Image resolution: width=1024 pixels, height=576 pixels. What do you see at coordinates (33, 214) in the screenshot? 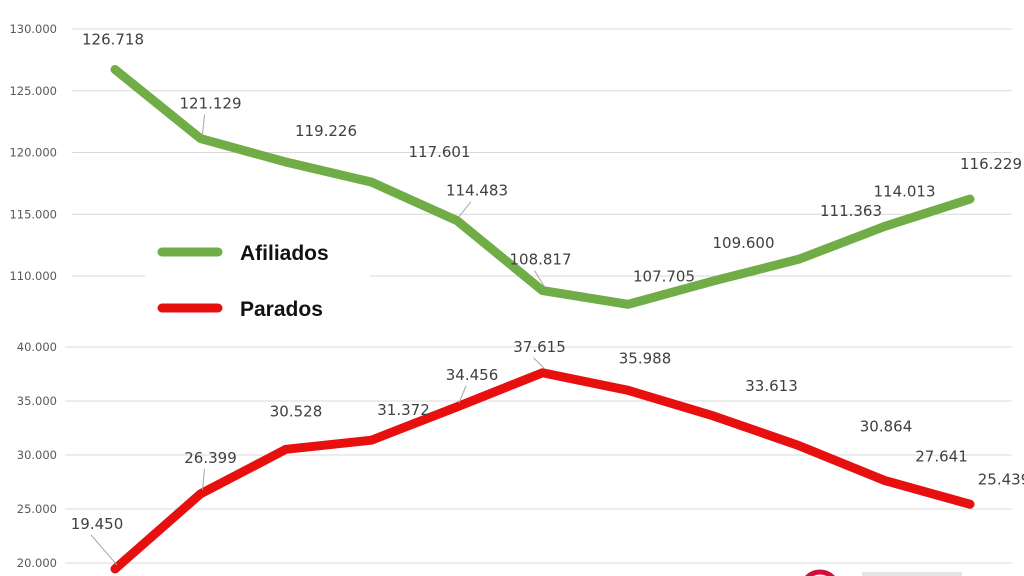
I see `y-tick-label: 115.000` at bounding box center [33, 214].